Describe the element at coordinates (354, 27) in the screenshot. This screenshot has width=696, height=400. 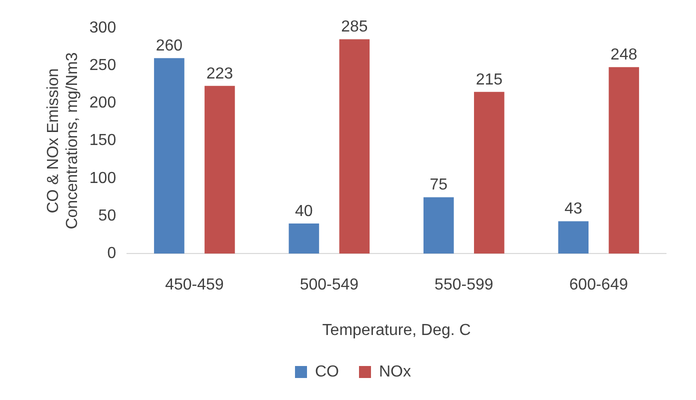
I see `data-label: 285` at that location.